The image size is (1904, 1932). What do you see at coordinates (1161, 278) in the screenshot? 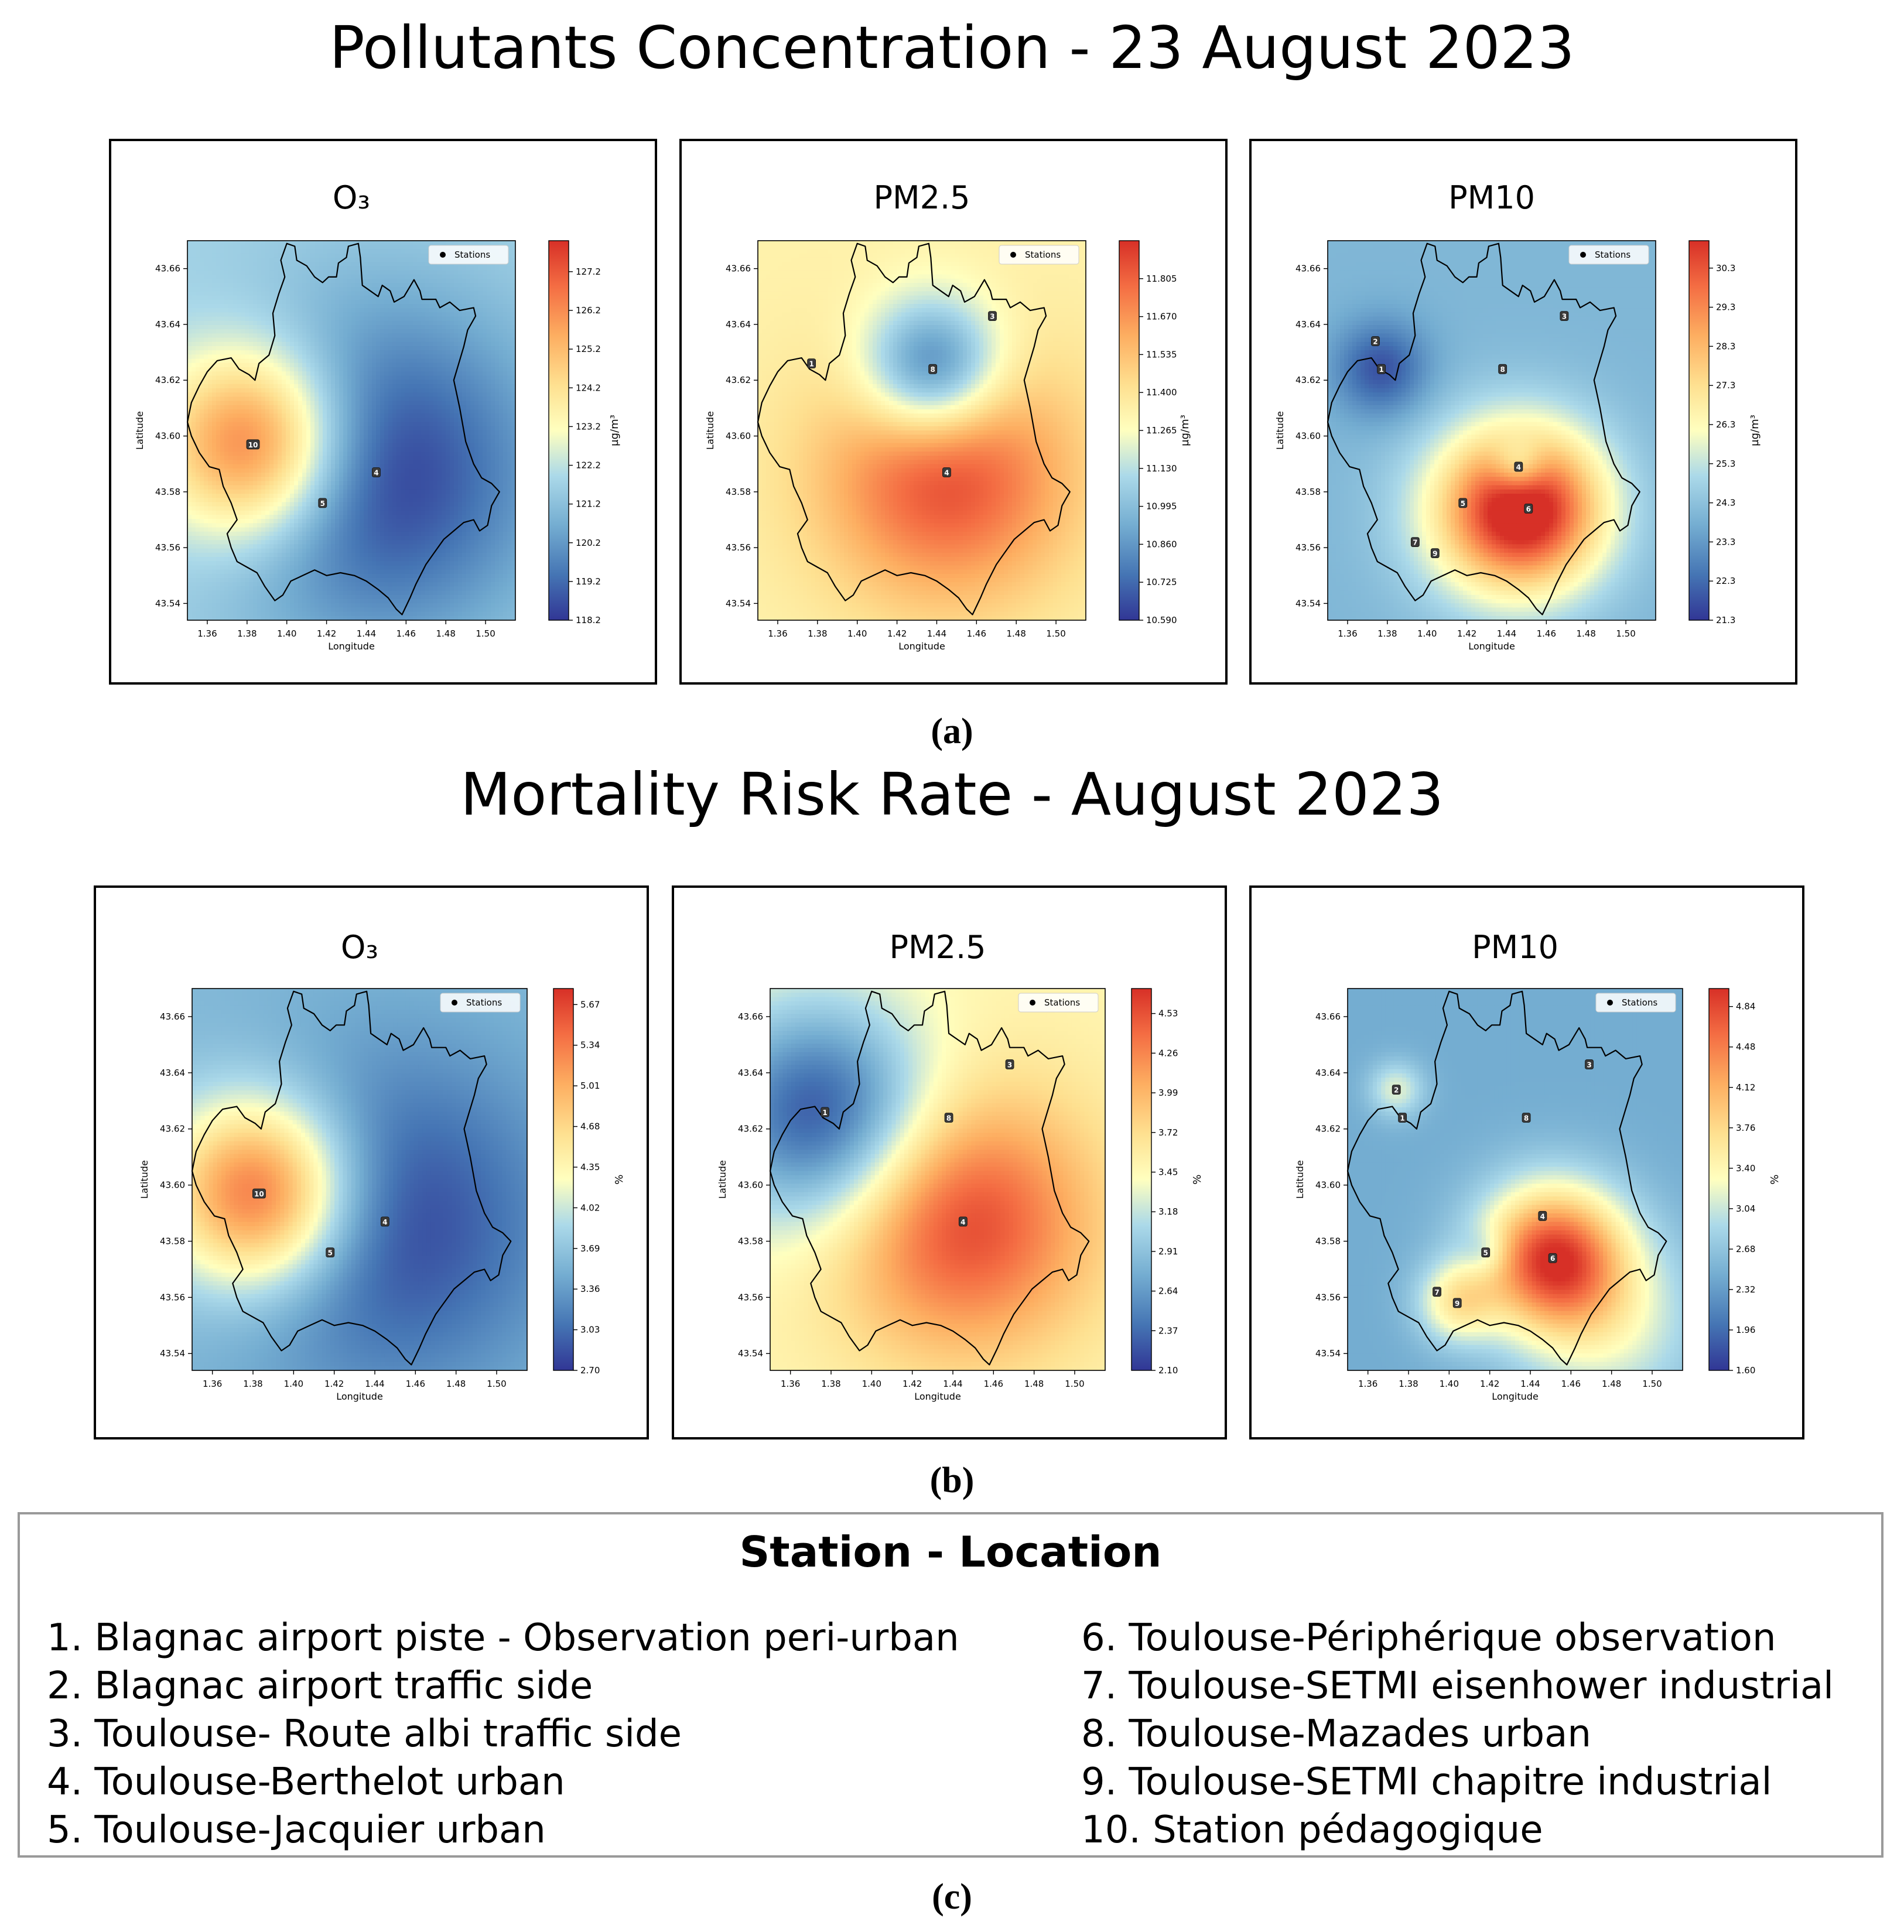
I see `colorbar-tick-label: 11.805` at bounding box center [1161, 278].